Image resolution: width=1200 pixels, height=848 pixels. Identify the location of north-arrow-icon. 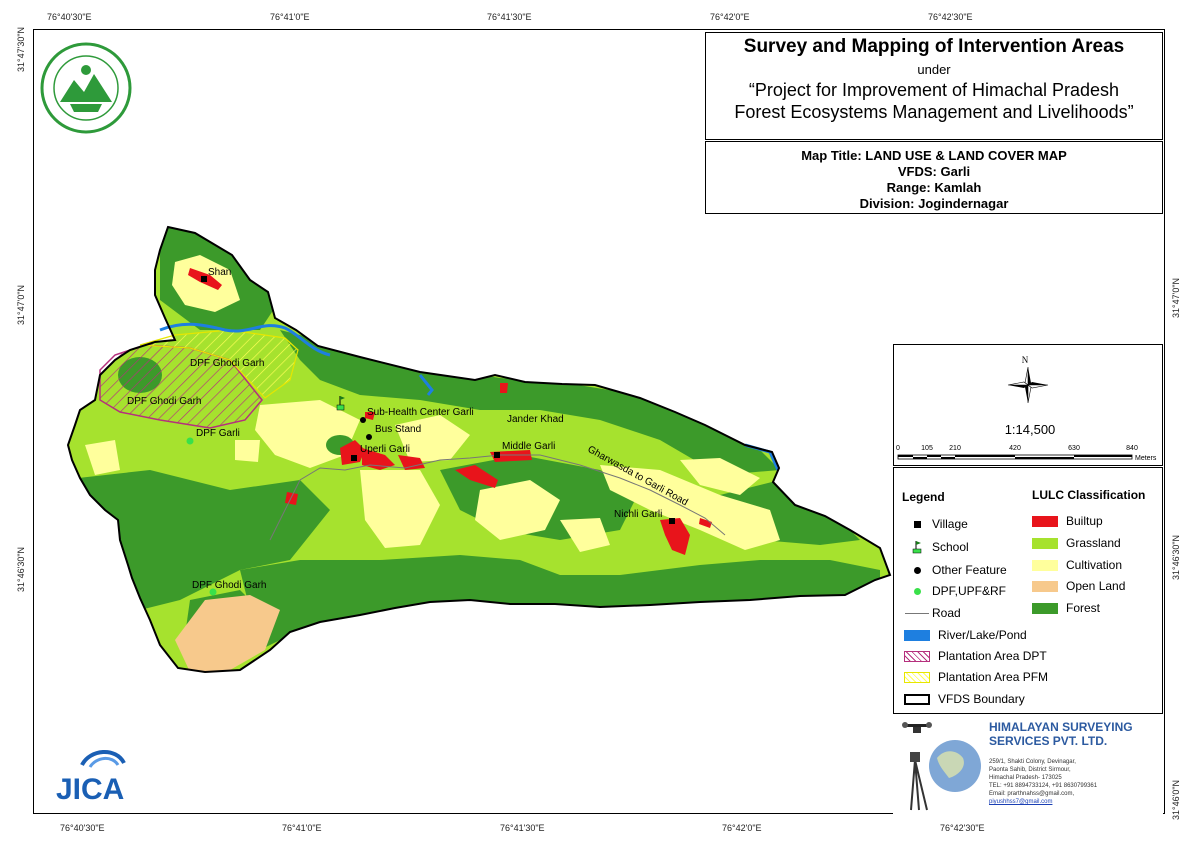
(1028, 385).